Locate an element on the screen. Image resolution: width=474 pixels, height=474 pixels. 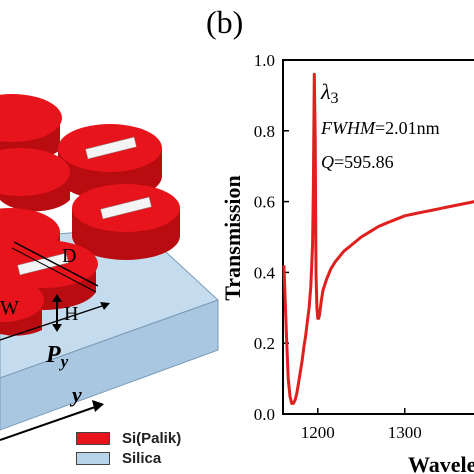
y-tick-label: 0.2 is located at coordinates (264, 343).